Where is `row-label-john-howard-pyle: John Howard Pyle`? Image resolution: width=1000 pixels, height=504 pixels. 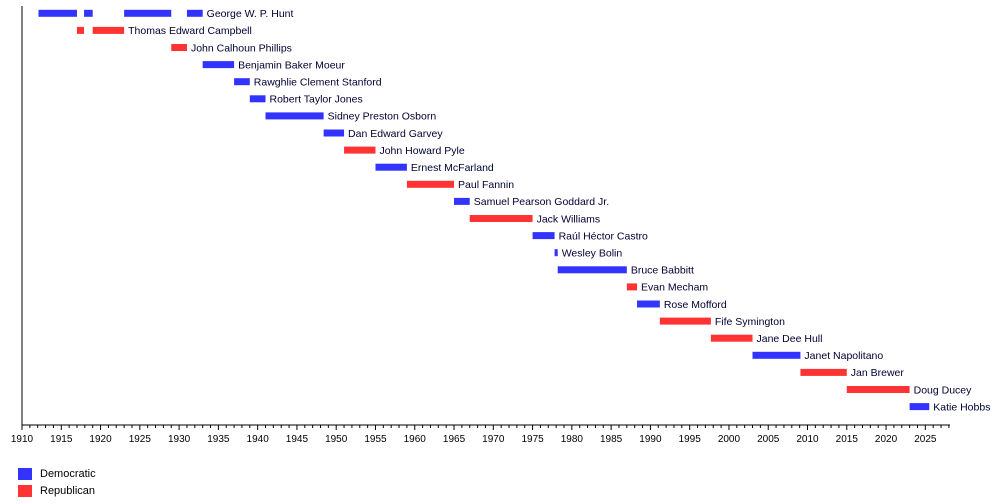
row-label-john-howard-pyle: John Howard Pyle is located at coordinates (421, 151).